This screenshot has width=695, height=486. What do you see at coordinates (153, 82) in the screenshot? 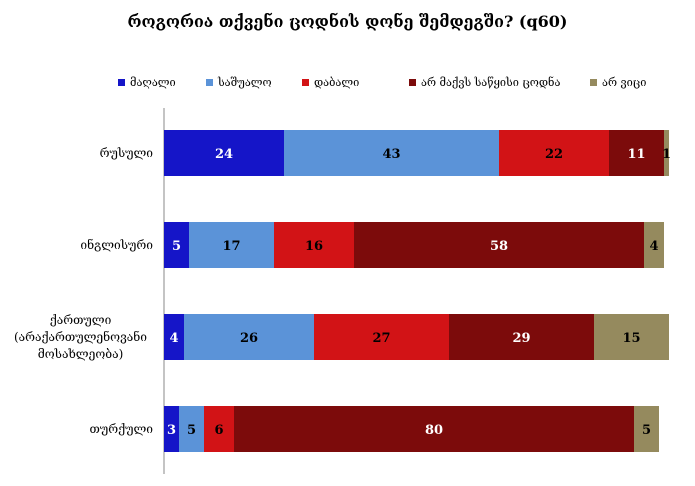
I see `legend-label: მაღალი` at bounding box center [153, 82].